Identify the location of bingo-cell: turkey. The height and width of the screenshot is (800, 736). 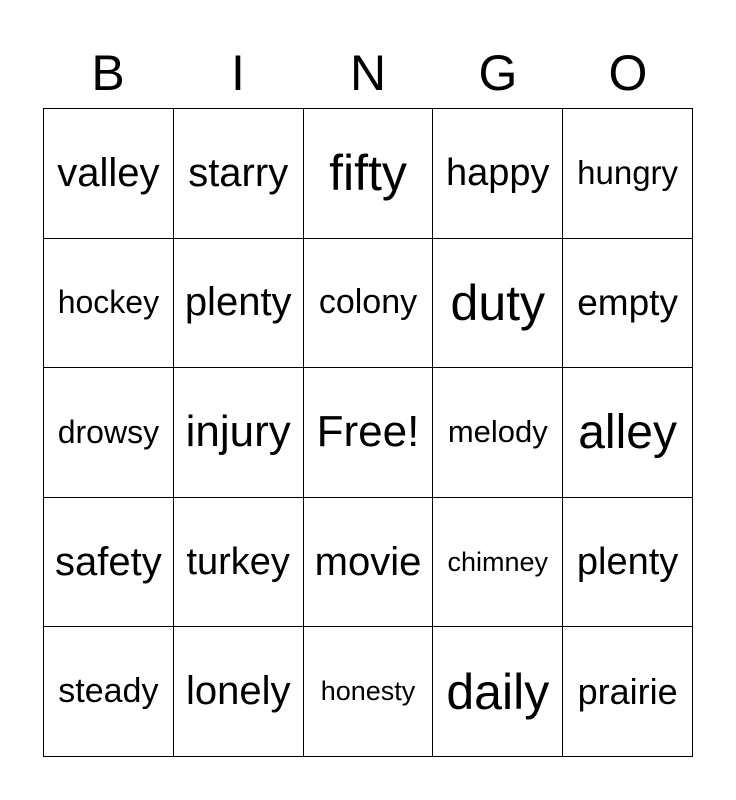
(238, 562).